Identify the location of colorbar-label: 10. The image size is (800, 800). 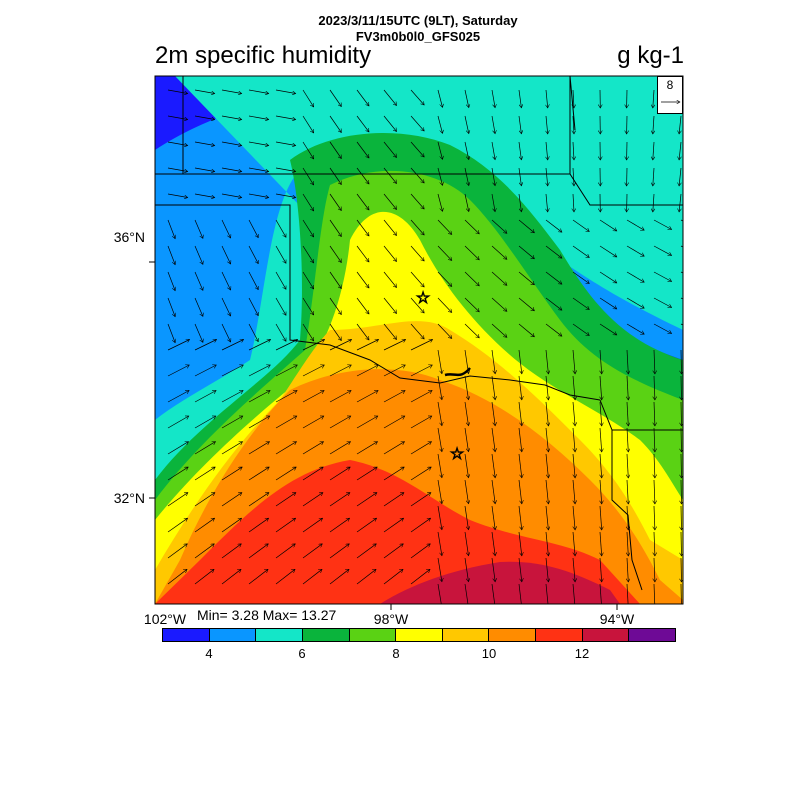
(489, 653).